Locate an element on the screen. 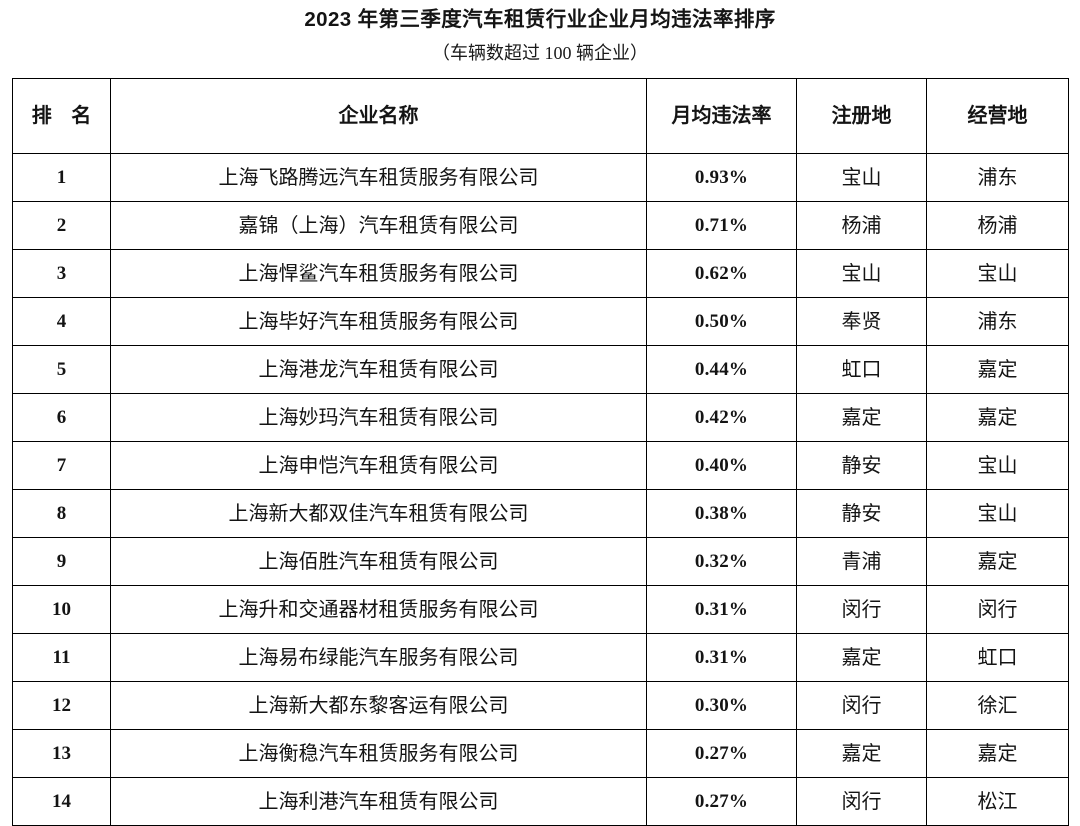 The height and width of the screenshot is (826, 1080). table-header: 排 名 企业名称 月均违法率 注册地 经营地 is located at coordinates (540, 116).